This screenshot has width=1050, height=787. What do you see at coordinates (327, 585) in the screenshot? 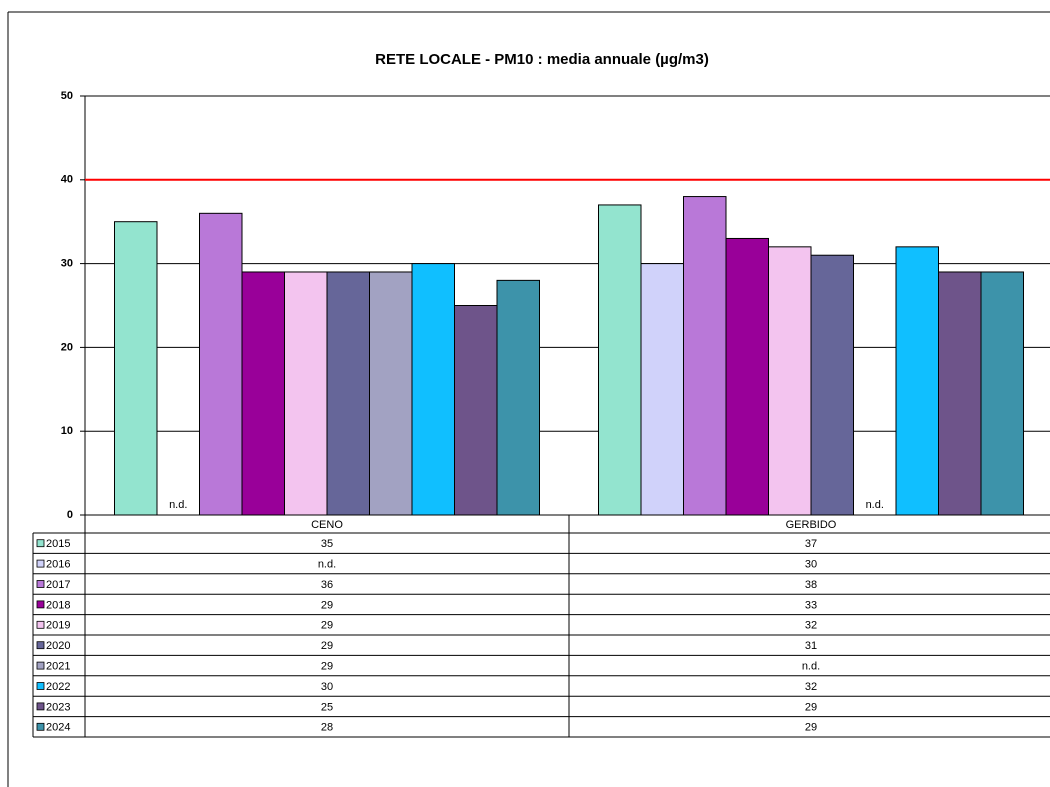
I see `table-cell: 36` at bounding box center [327, 585].